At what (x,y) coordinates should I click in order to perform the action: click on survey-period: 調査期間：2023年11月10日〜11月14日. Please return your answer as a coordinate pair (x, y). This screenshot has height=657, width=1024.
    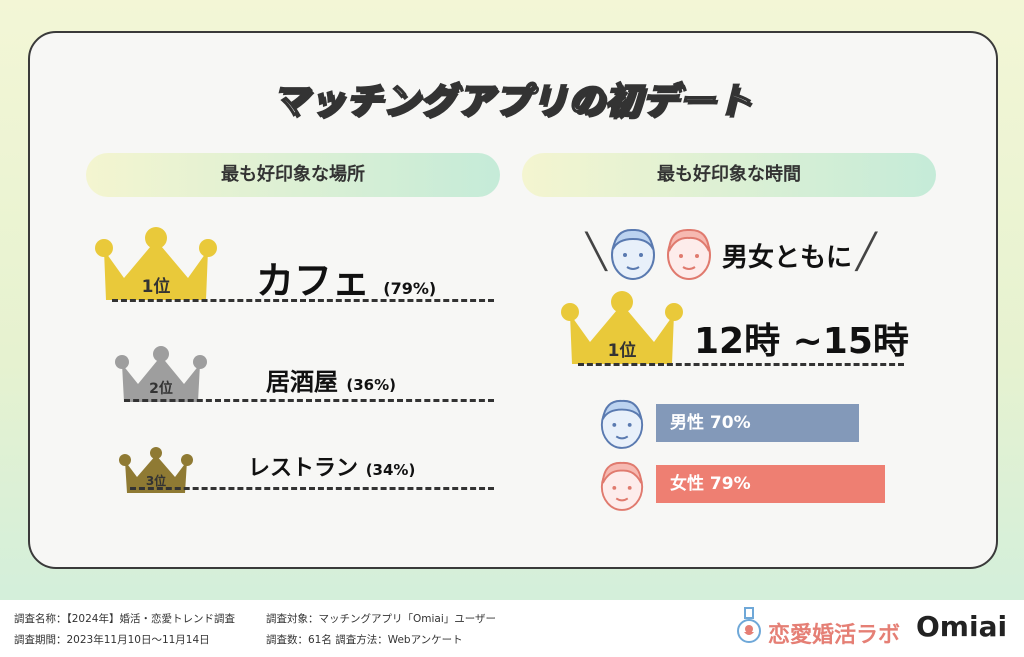
    Looking at the image, I should click on (112, 640).